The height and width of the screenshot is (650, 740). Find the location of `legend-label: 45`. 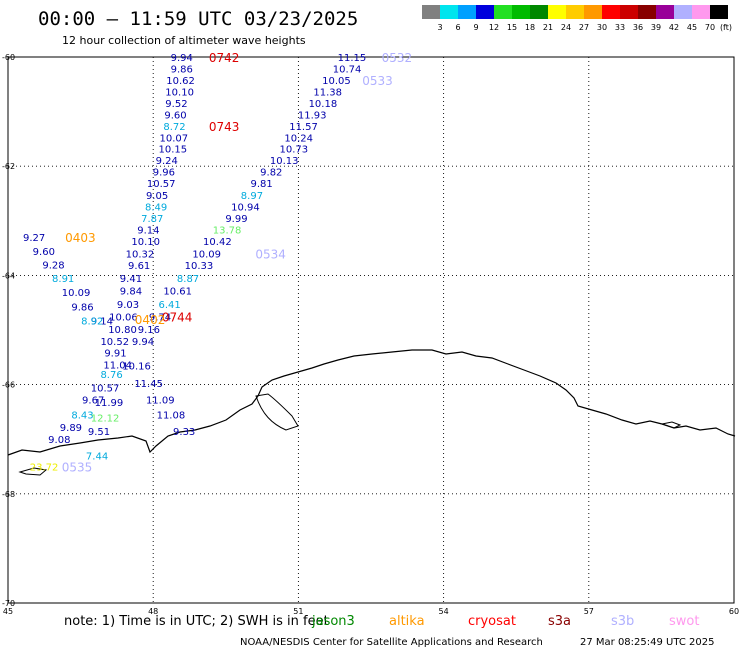

legend-label: 45 is located at coordinates (692, 27).